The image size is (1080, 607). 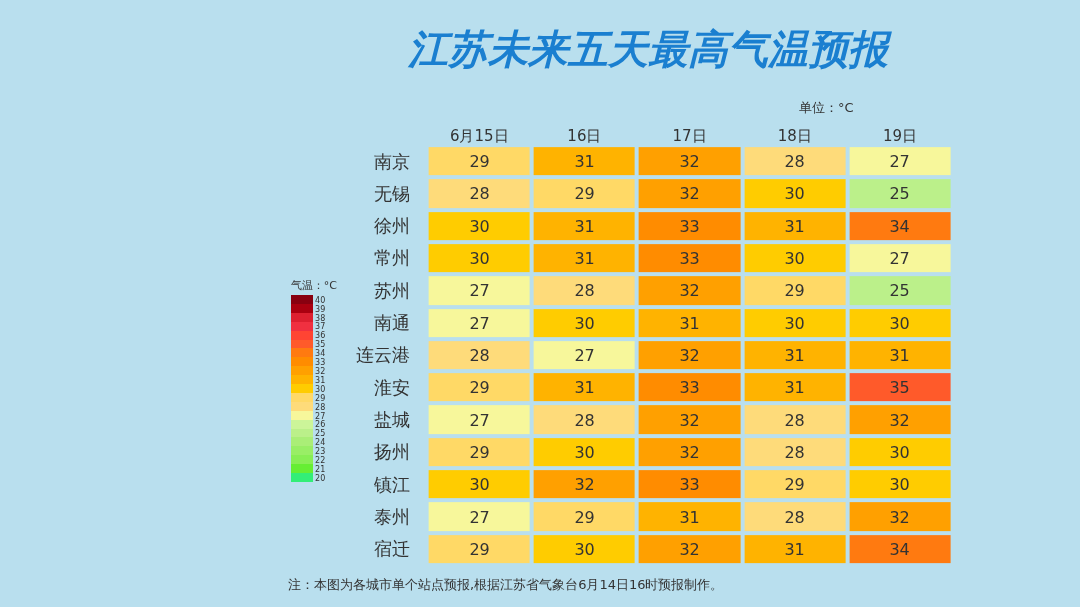 What do you see at coordinates (320, 318) in the screenshot?
I see `color-bar-label: 38` at bounding box center [320, 318].